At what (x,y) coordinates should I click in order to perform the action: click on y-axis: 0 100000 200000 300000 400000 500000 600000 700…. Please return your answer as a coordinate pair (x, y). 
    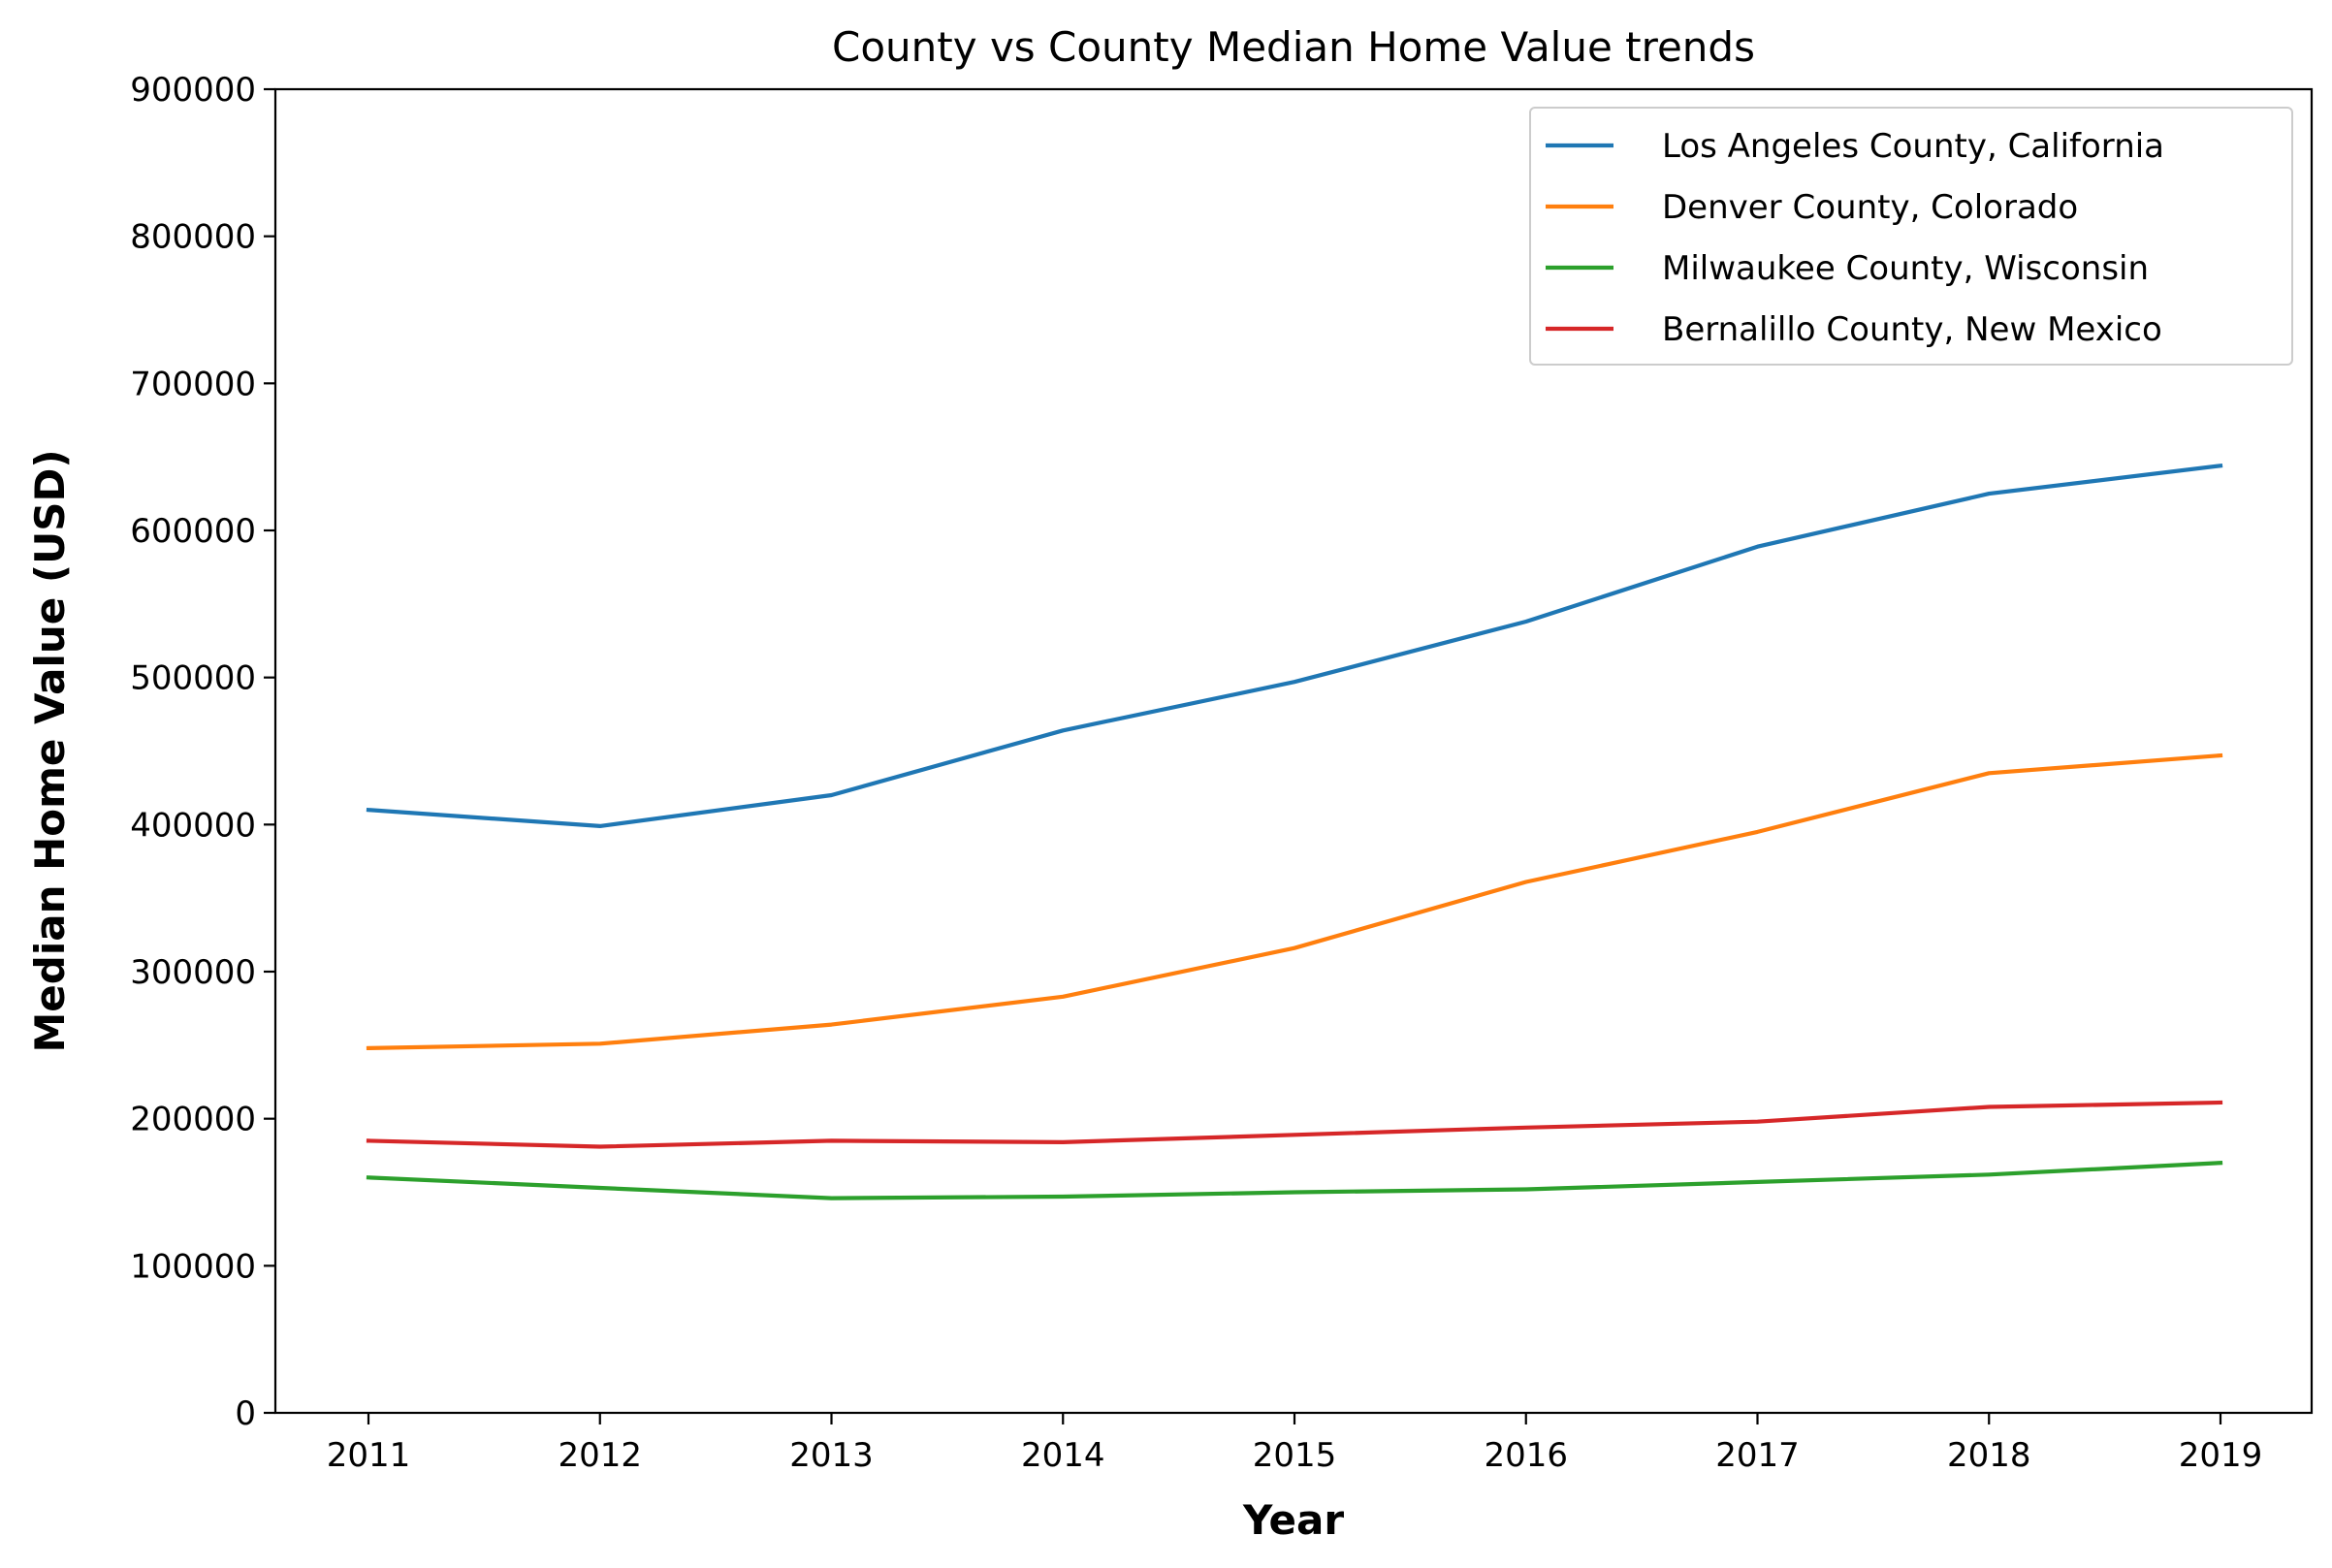
    Looking at the image, I should click on (203, 752).